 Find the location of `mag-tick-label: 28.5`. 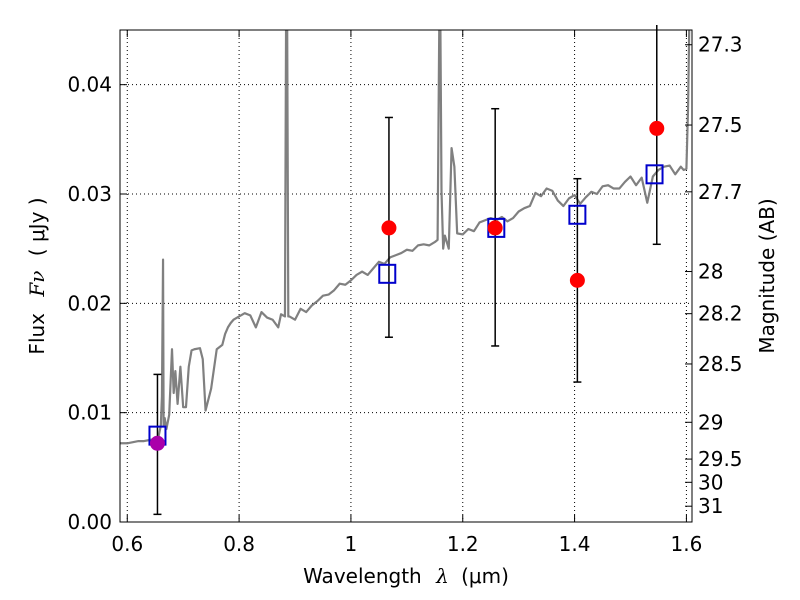

mag-tick-label: 28.5 is located at coordinates (720, 364).